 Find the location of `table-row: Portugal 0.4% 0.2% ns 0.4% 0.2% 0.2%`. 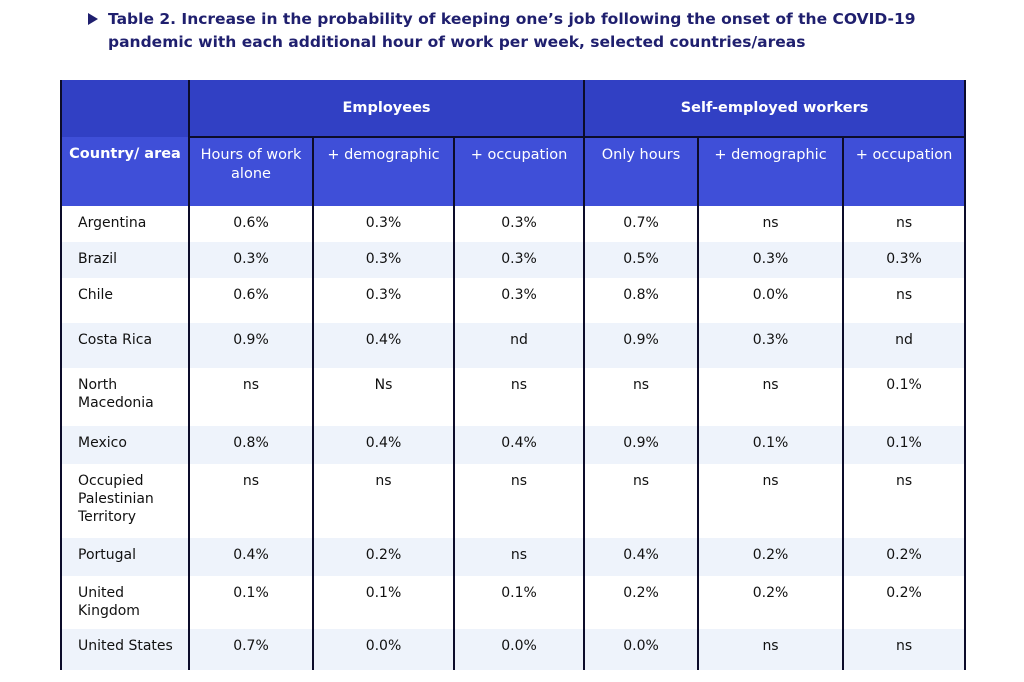

table-row: Portugal 0.4% 0.2% ns 0.4% 0.2% 0.2% is located at coordinates (513, 557).